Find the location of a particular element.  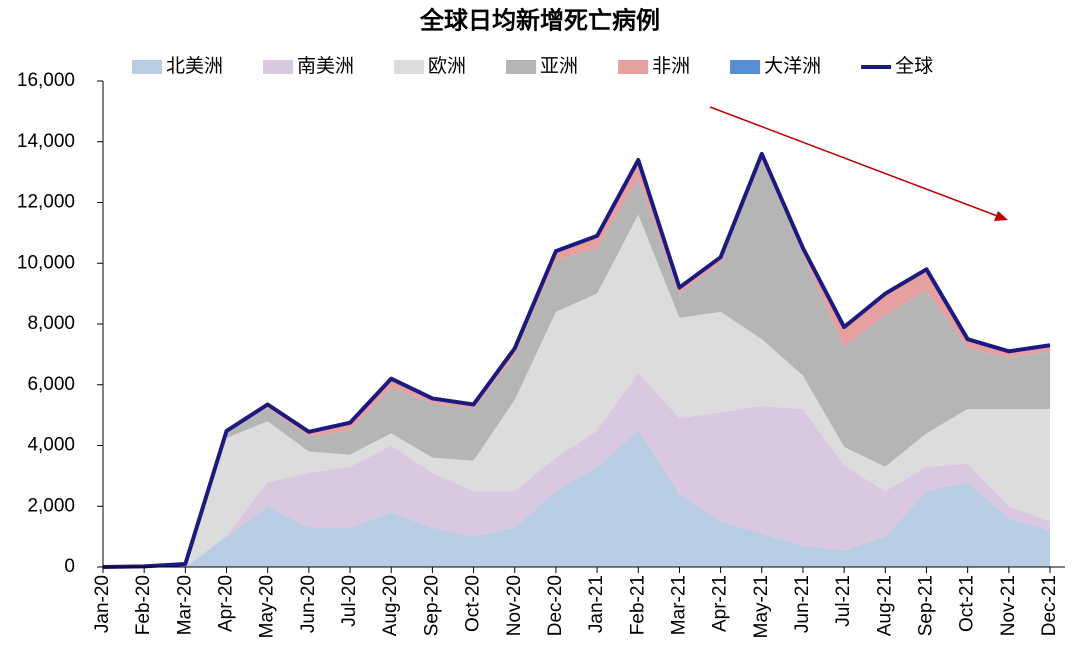

x-tick-label: May-21 is located at coordinates (761, 606).